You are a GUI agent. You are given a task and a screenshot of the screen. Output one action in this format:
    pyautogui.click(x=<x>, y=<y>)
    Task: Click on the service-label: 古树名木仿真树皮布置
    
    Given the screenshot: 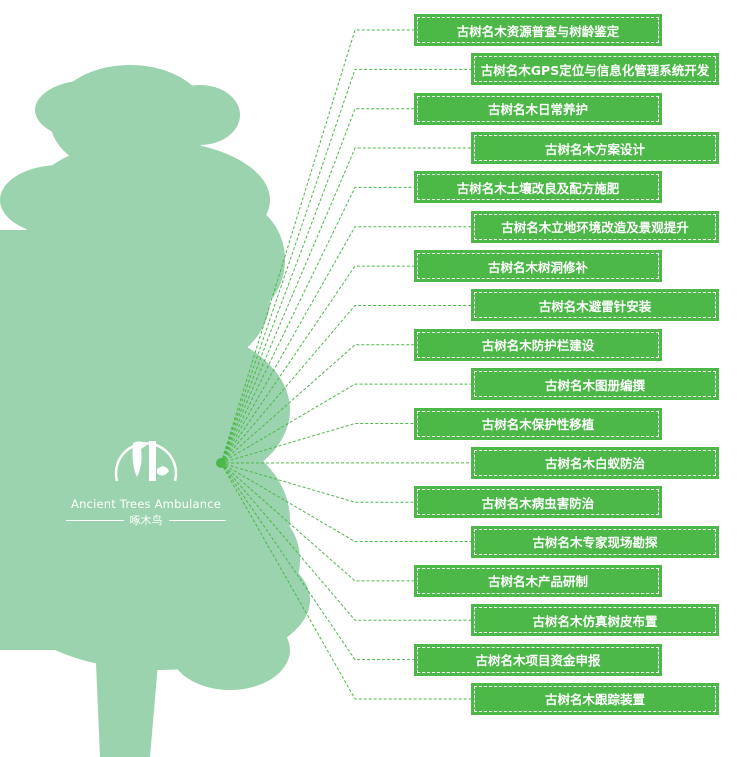 What is the action you would take?
    pyautogui.click(x=595, y=620)
    